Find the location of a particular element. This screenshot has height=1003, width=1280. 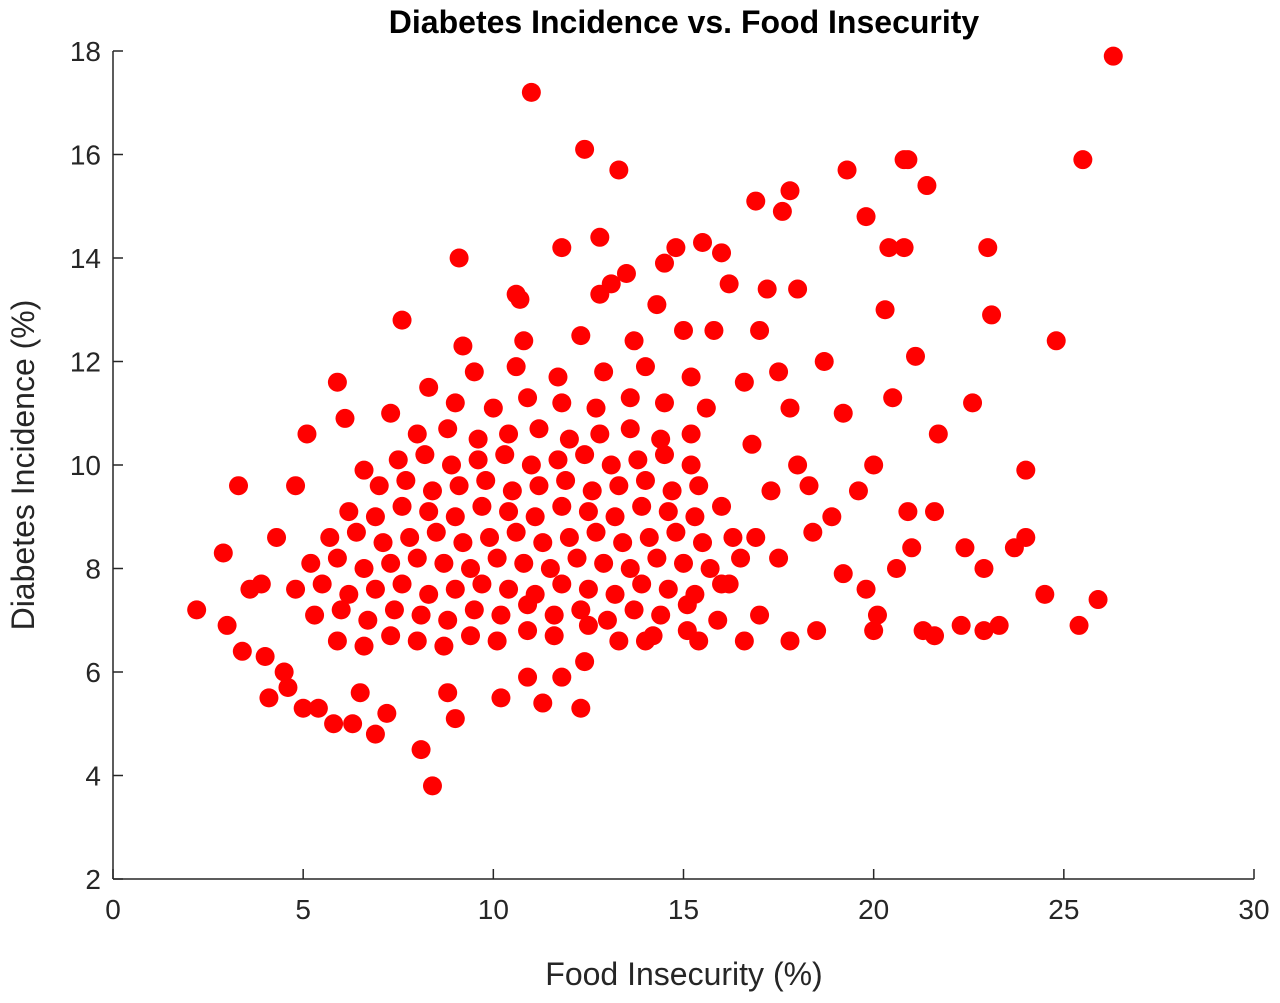

chart-title: Diabetes Incidence vs. Food Insecurity is located at coordinates (684, 22).